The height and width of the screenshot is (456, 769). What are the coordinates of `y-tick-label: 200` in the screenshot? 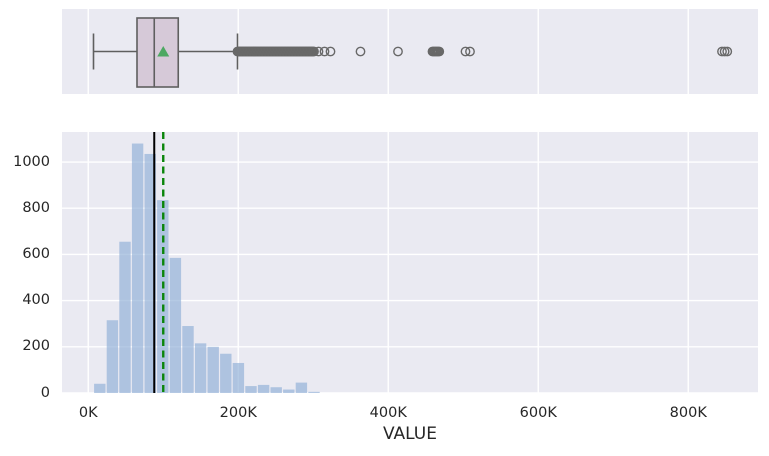 It's located at (36, 346).